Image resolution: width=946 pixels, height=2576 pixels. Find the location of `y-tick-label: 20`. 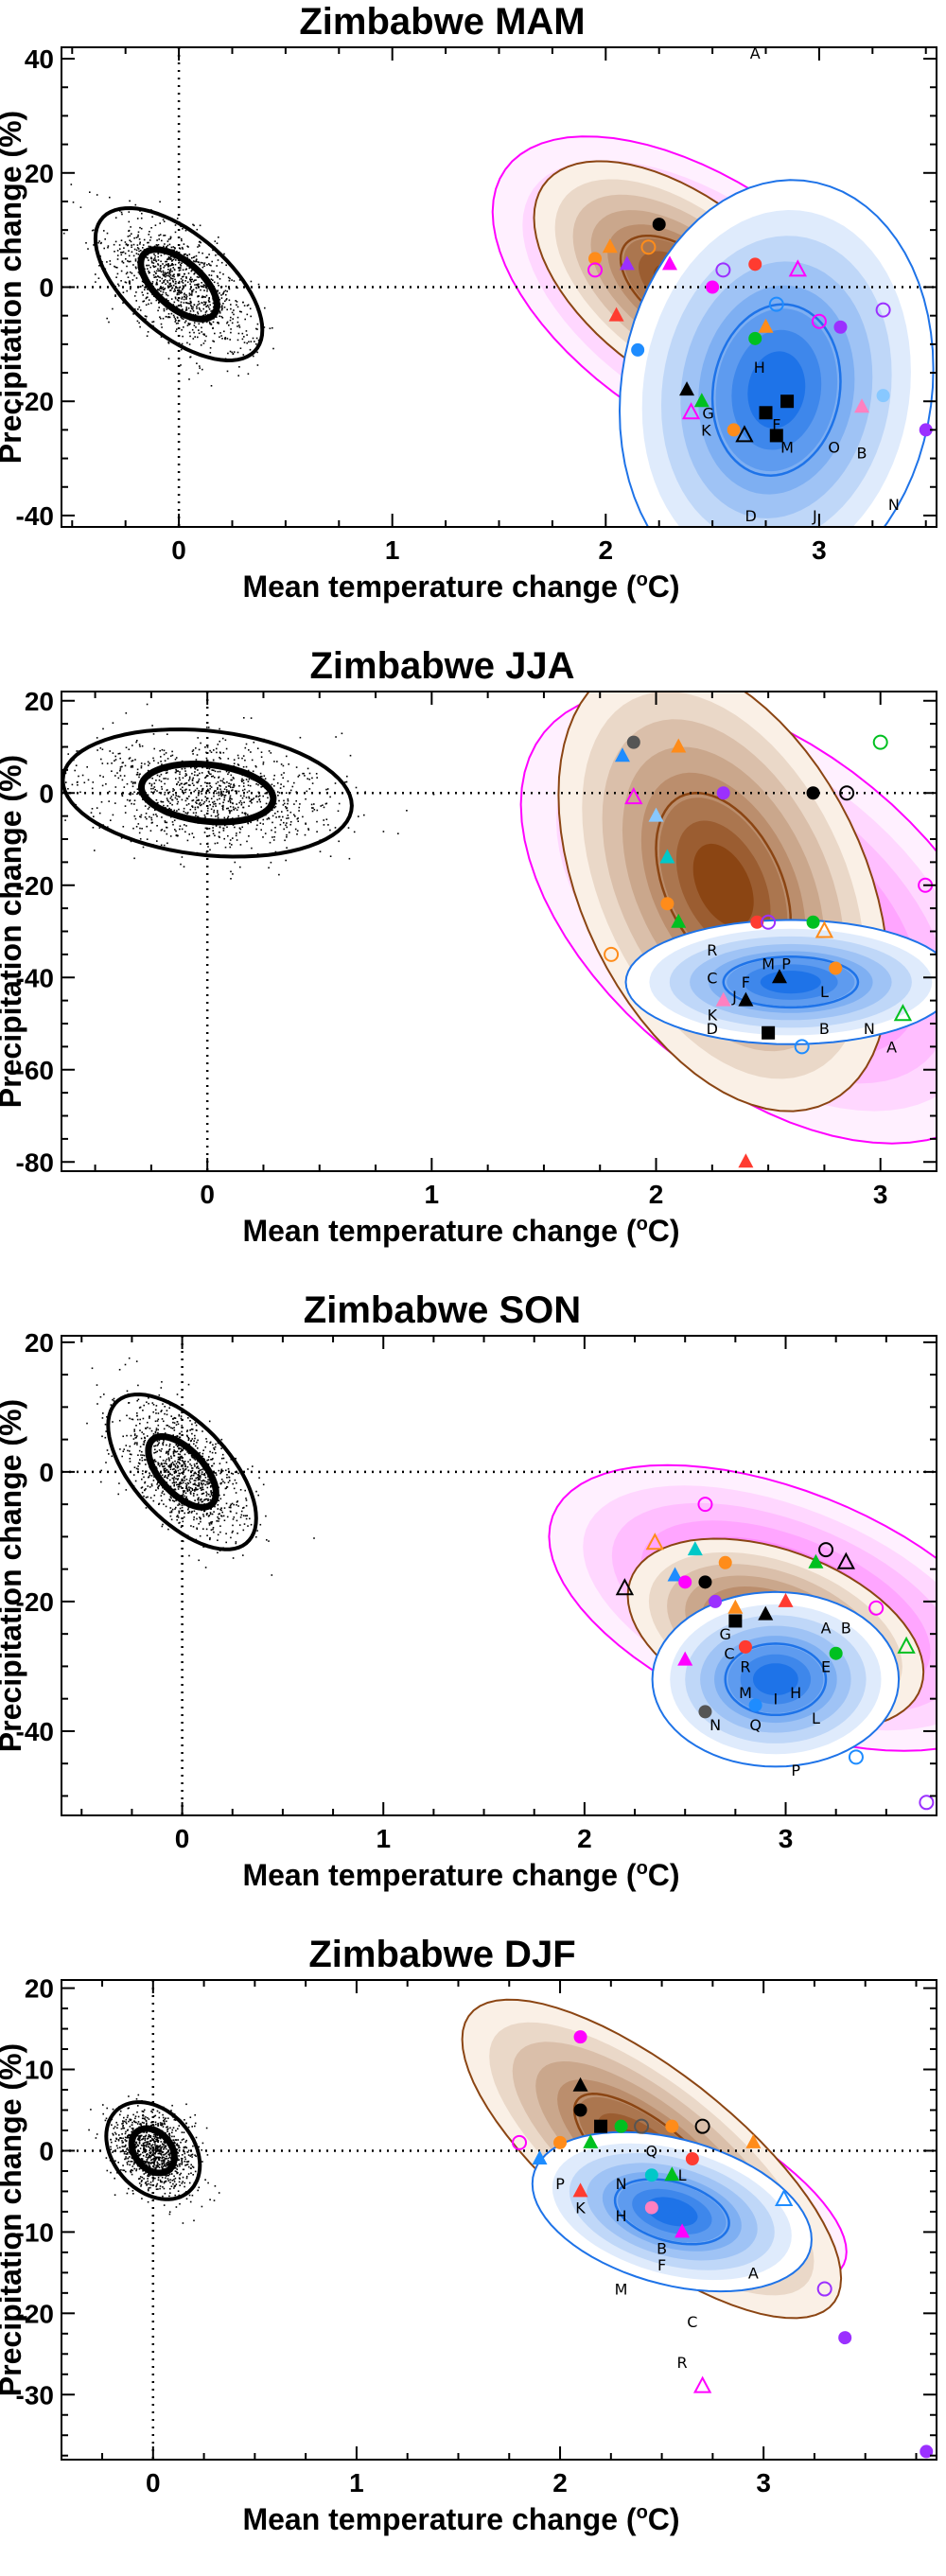

y-tick-label: 20 is located at coordinates (39, 1343).